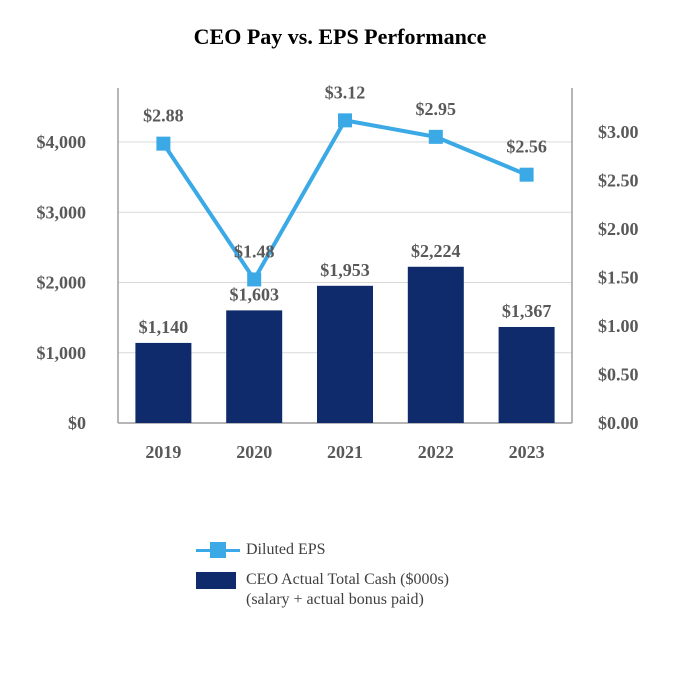 The image size is (680, 700). What do you see at coordinates (286, 549) in the screenshot?
I see `legend-label-eps: Diluted EPS` at bounding box center [286, 549].